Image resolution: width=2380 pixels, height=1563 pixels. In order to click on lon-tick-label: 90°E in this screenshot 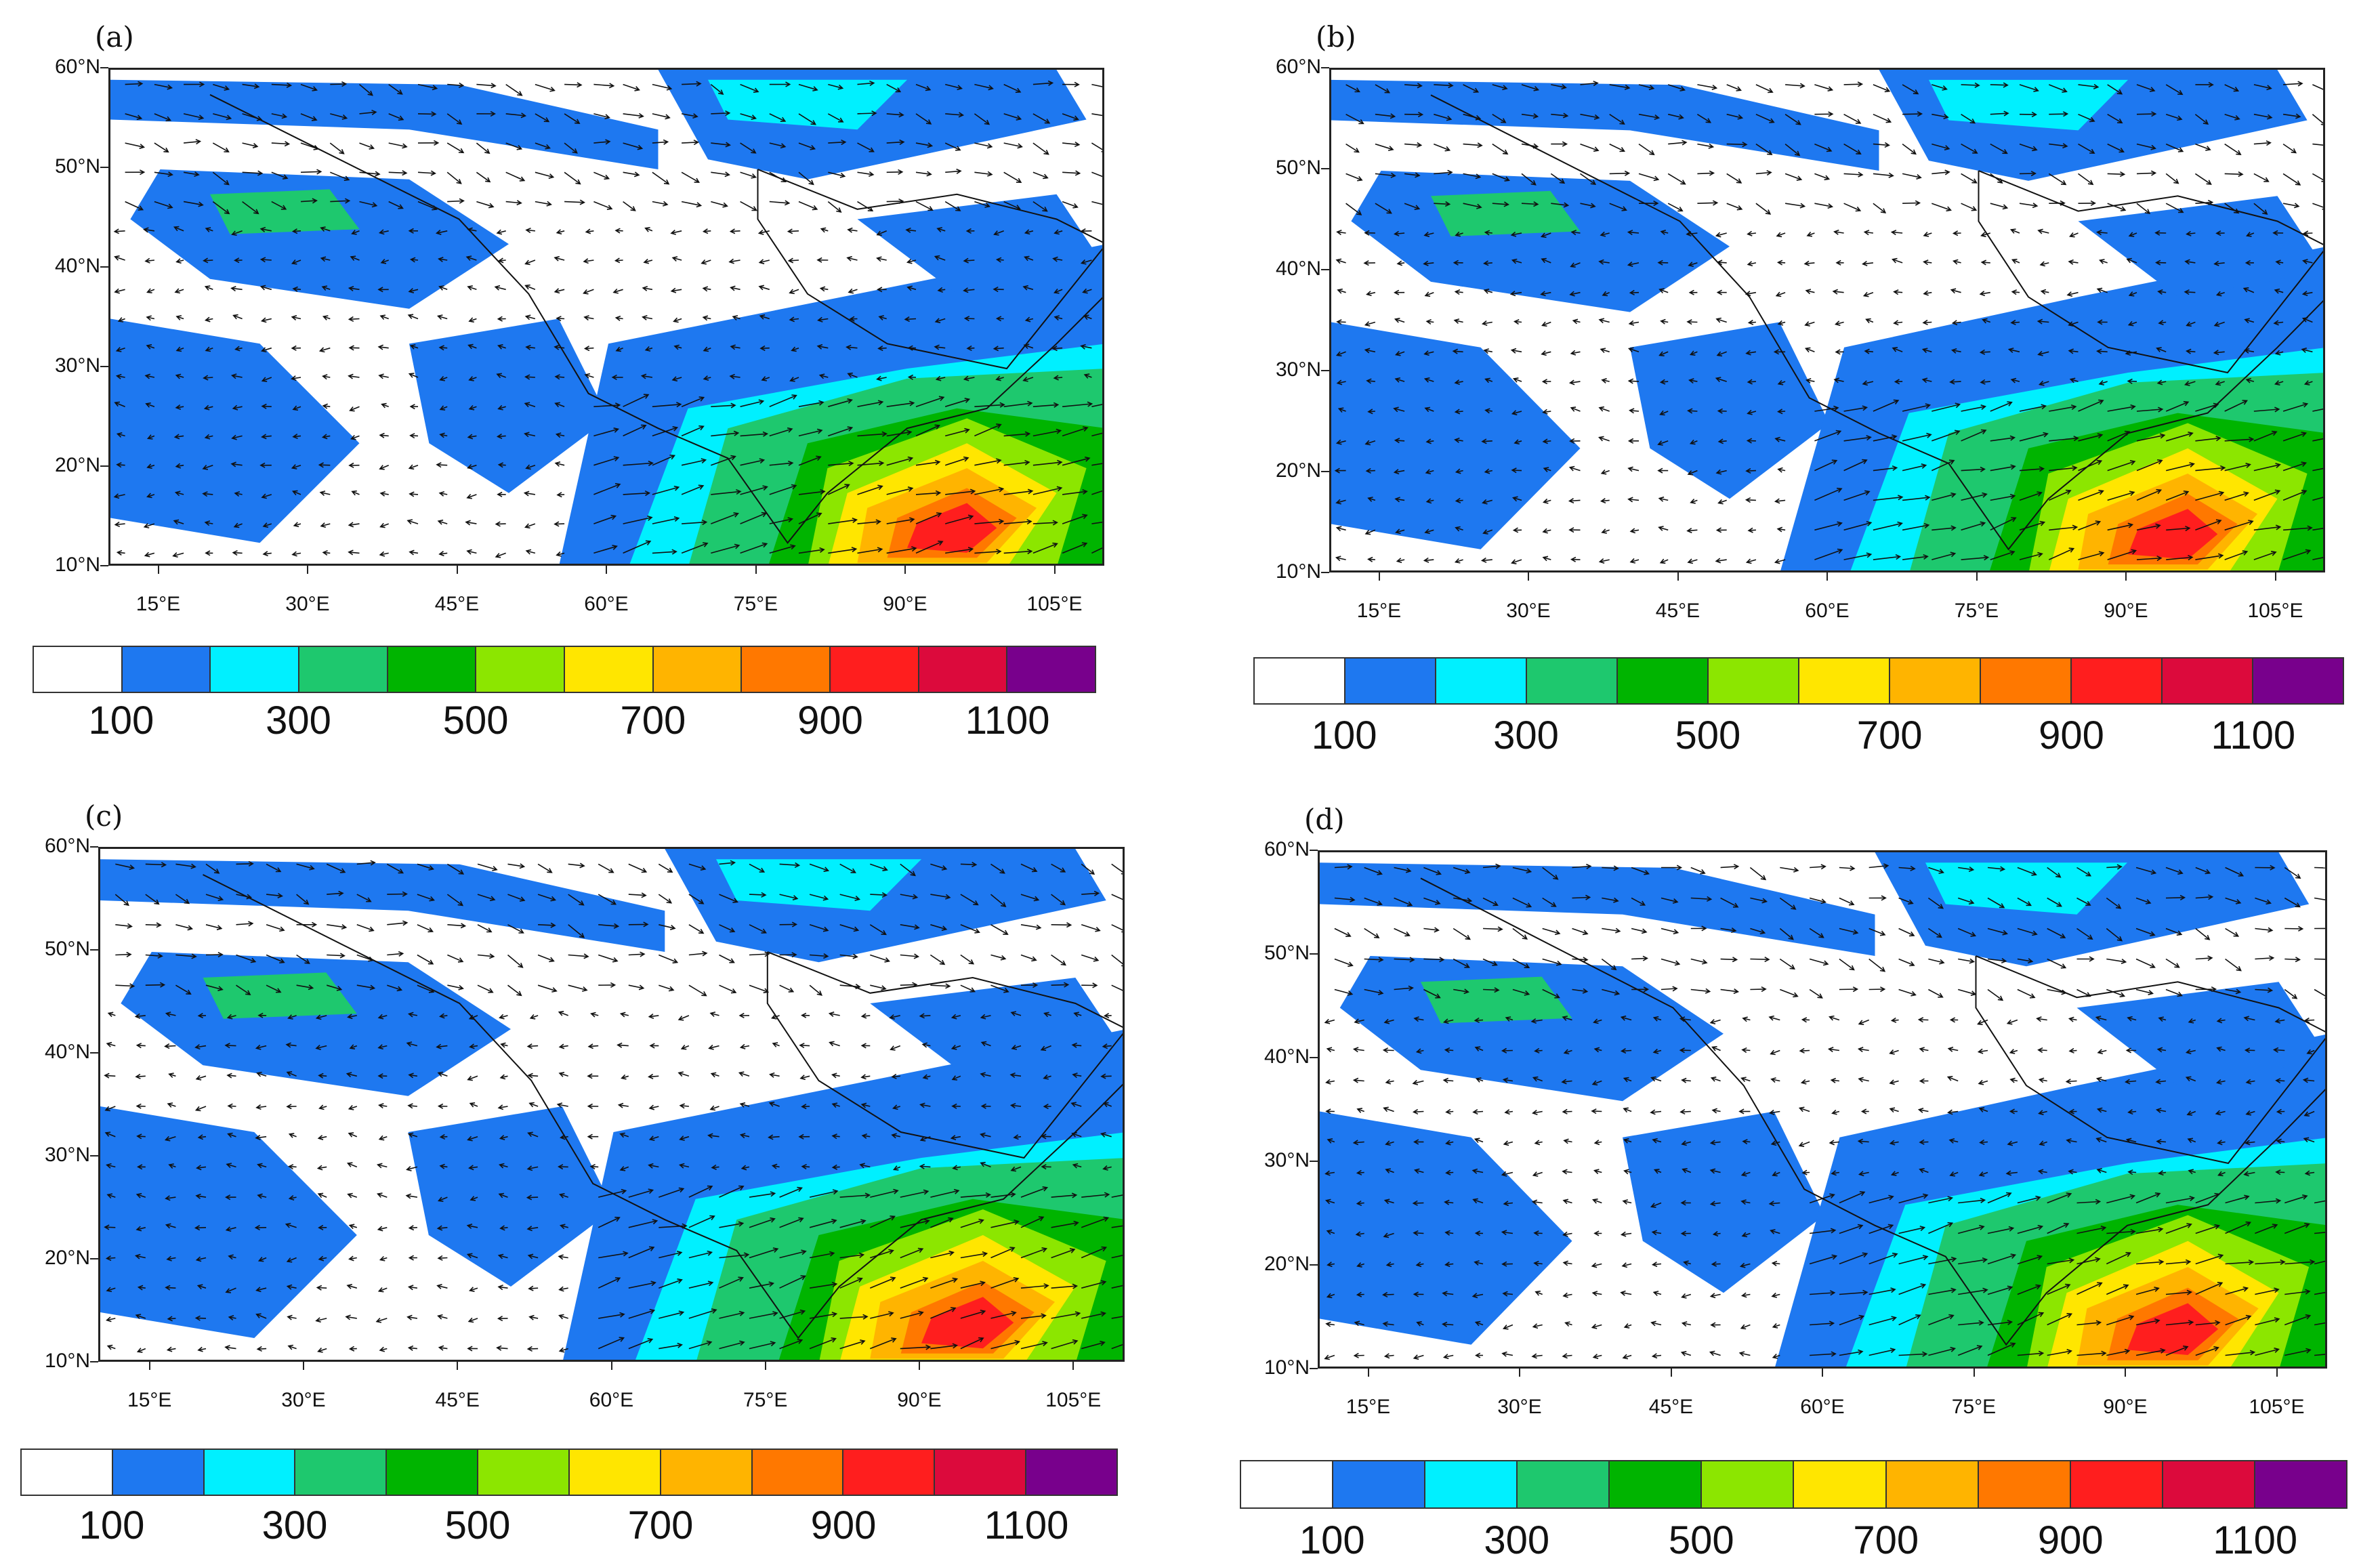, I will do `click(2125, 1407)`.